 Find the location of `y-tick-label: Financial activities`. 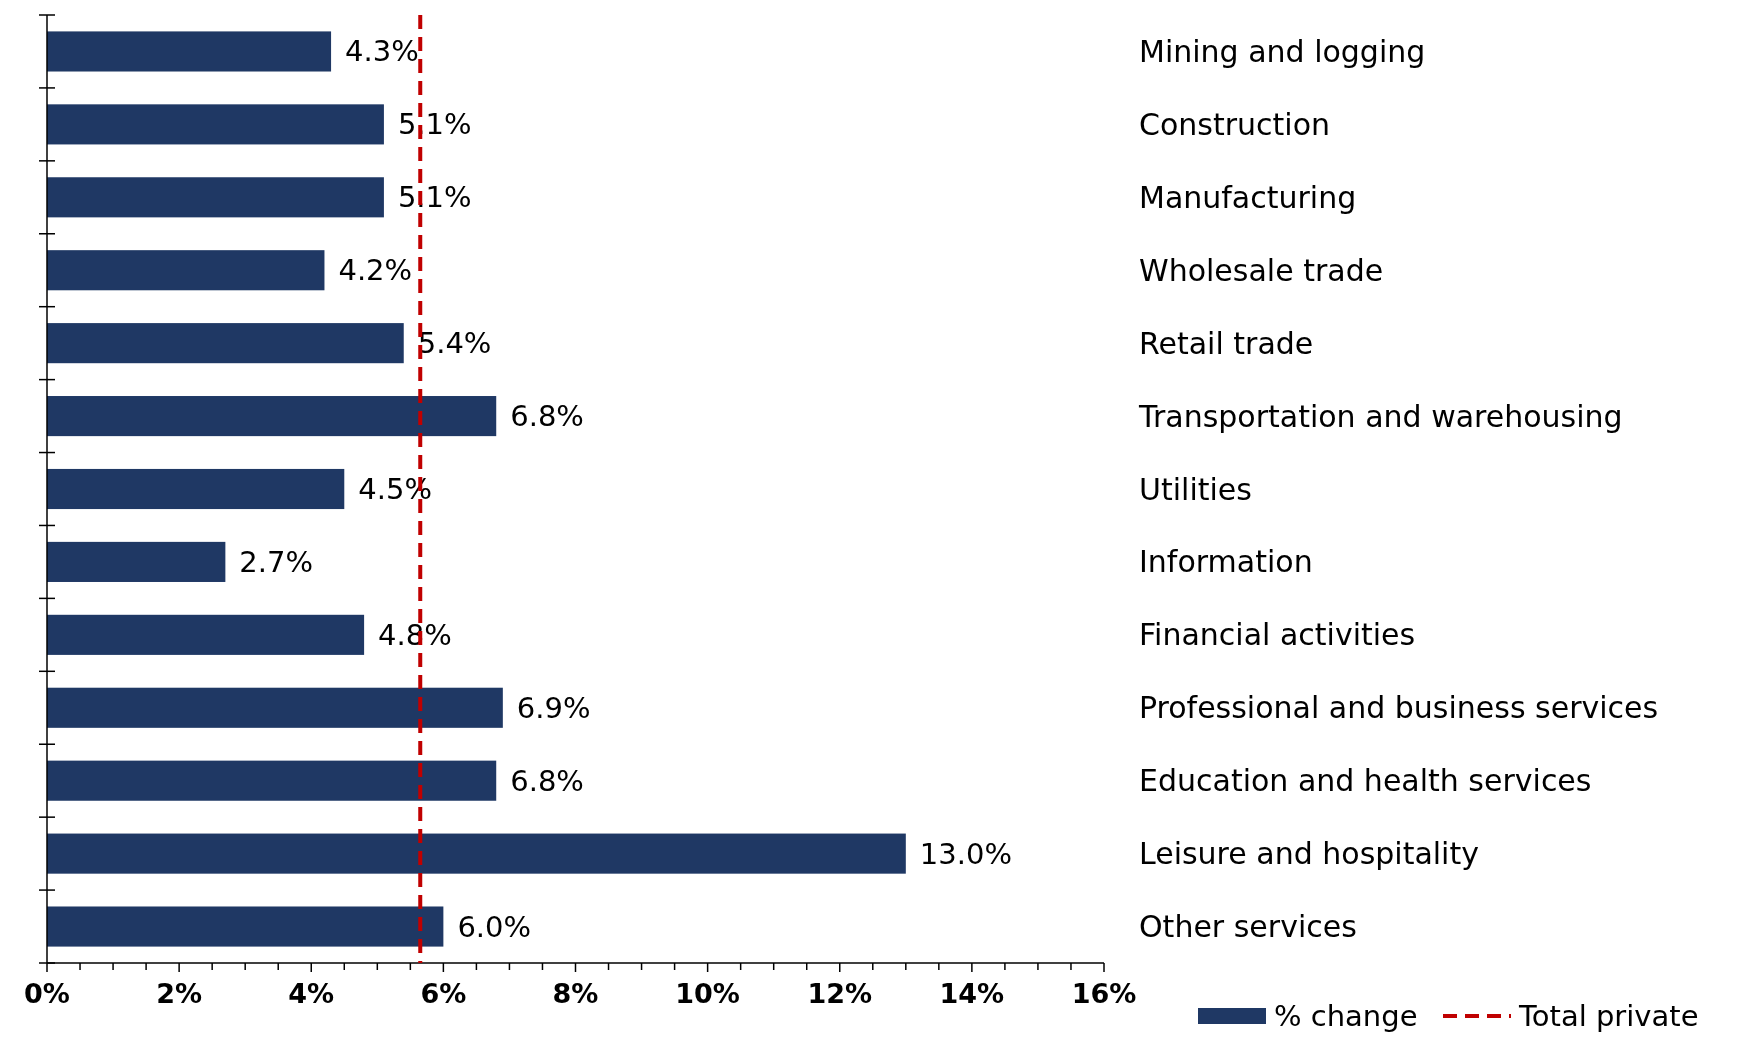

y-tick-label: Financial activities is located at coordinates (1277, 635).